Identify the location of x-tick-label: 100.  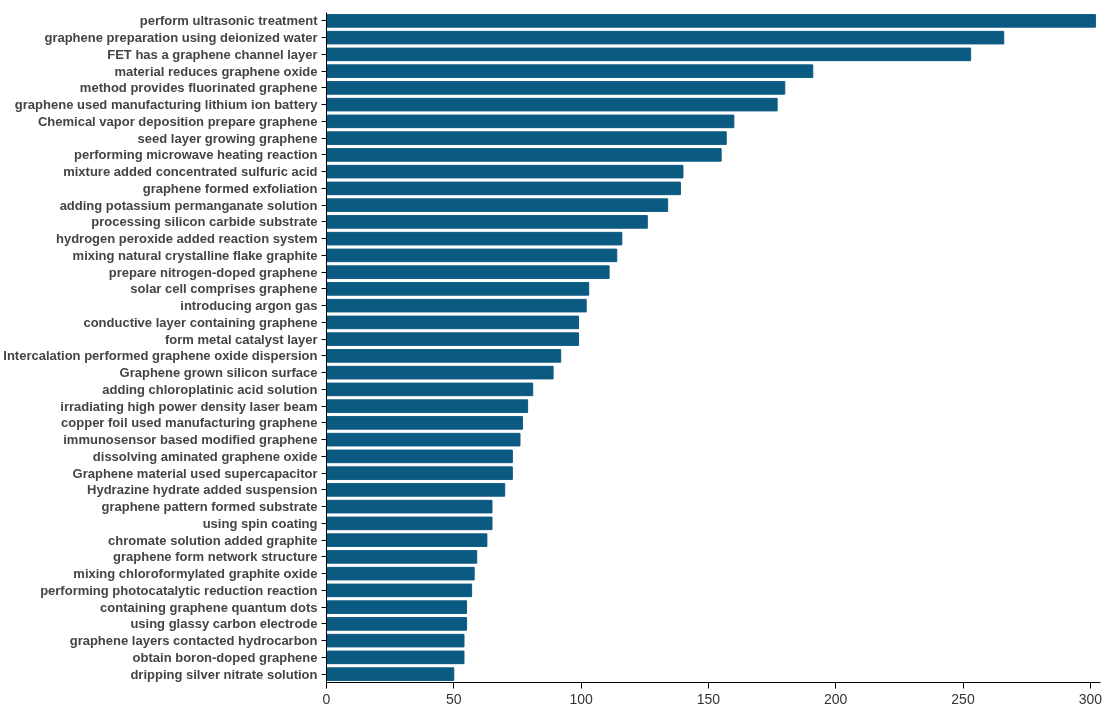
(581, 698).